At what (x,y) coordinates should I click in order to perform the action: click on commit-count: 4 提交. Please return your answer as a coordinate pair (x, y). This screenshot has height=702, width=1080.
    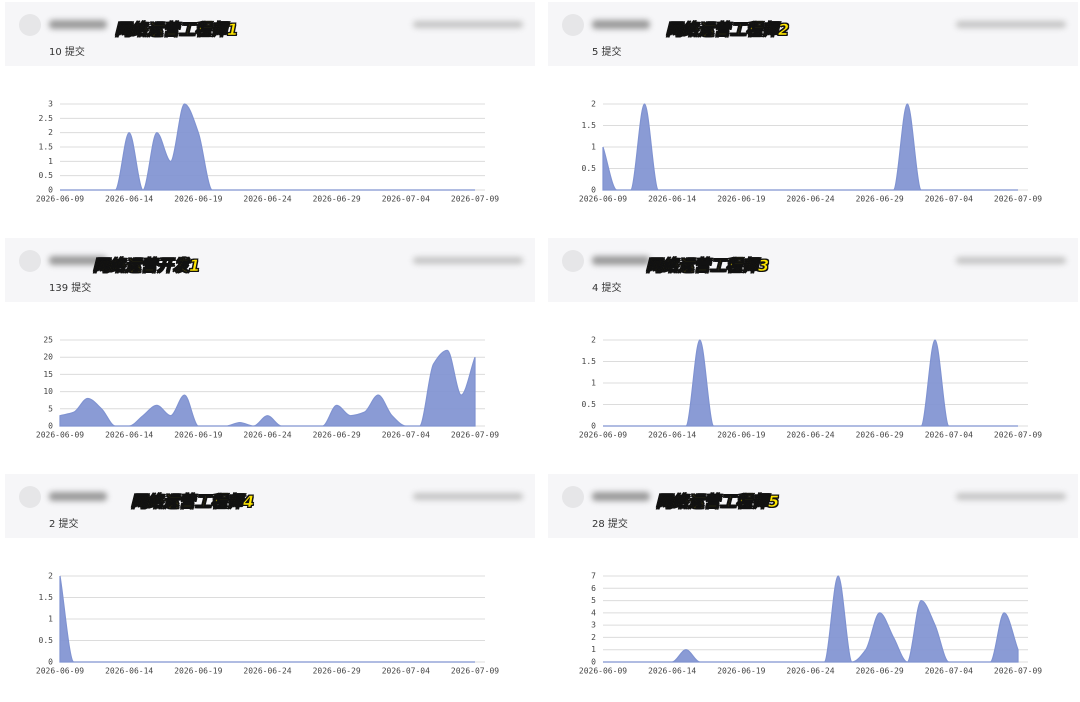
    Looking at the image, I should click on (607, 288).